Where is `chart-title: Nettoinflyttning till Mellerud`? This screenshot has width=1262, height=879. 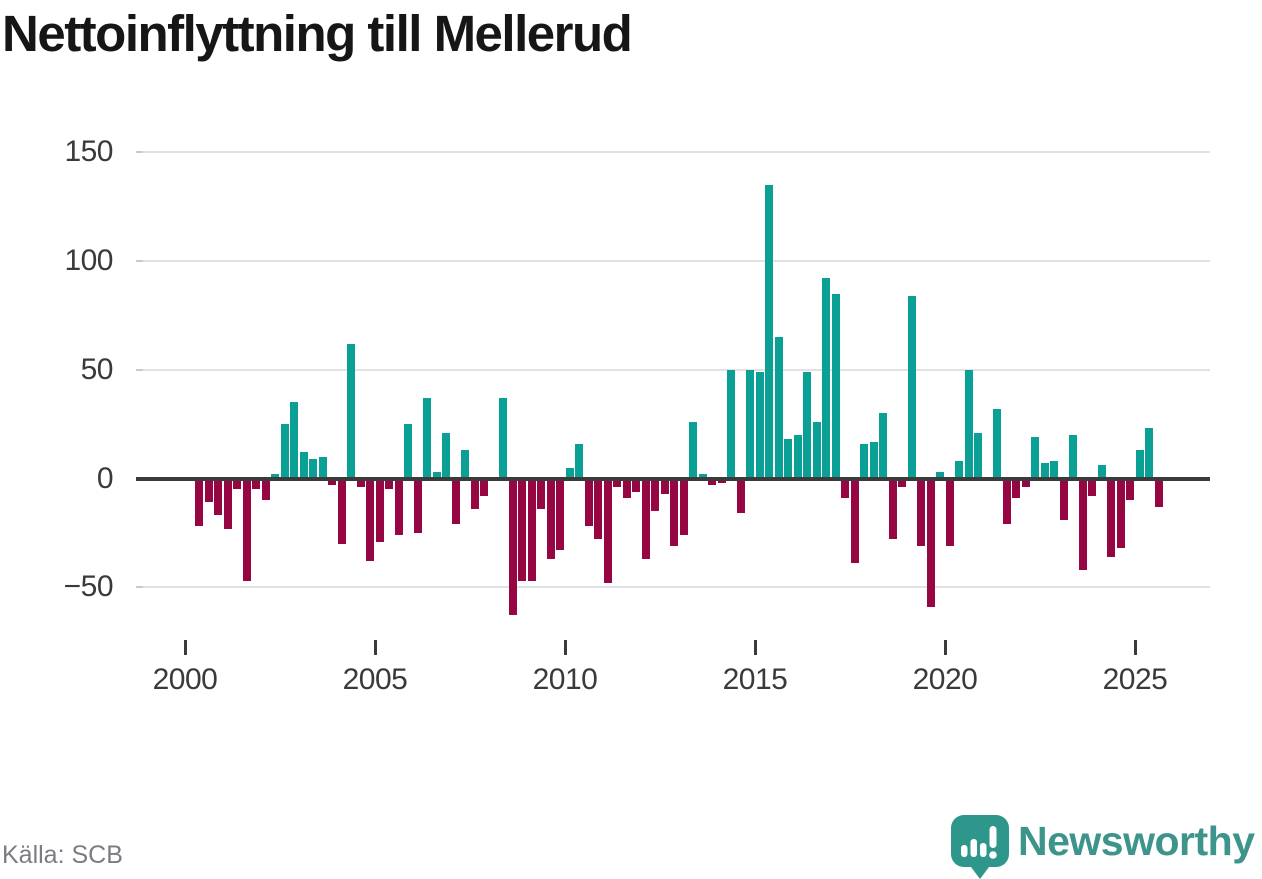 chart-title: Nettoinflyttning till Mellerud is located at coordinates (317, 33).